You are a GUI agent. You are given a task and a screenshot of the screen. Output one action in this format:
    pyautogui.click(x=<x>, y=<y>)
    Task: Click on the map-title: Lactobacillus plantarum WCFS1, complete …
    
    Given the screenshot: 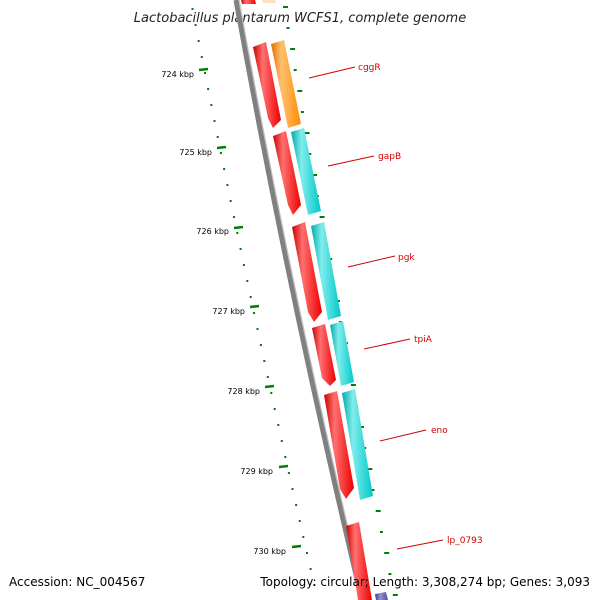 What is the action you would take?
    pyautogui.click(x=300, y=18)
    